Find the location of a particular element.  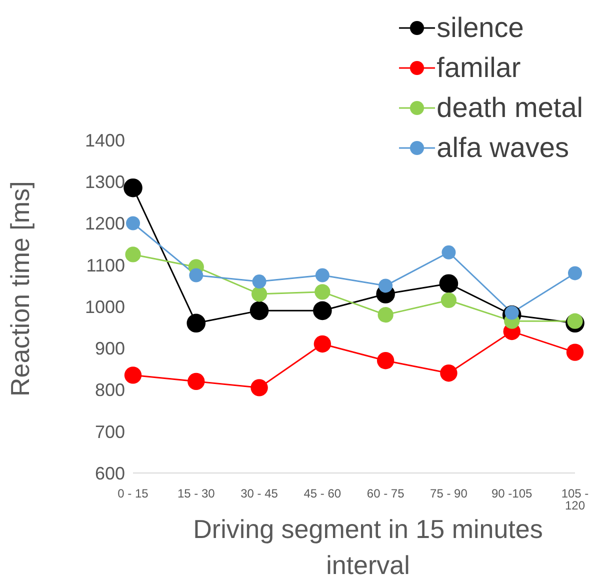

y-tick-label: 800 is located at coordinates (109, 390).